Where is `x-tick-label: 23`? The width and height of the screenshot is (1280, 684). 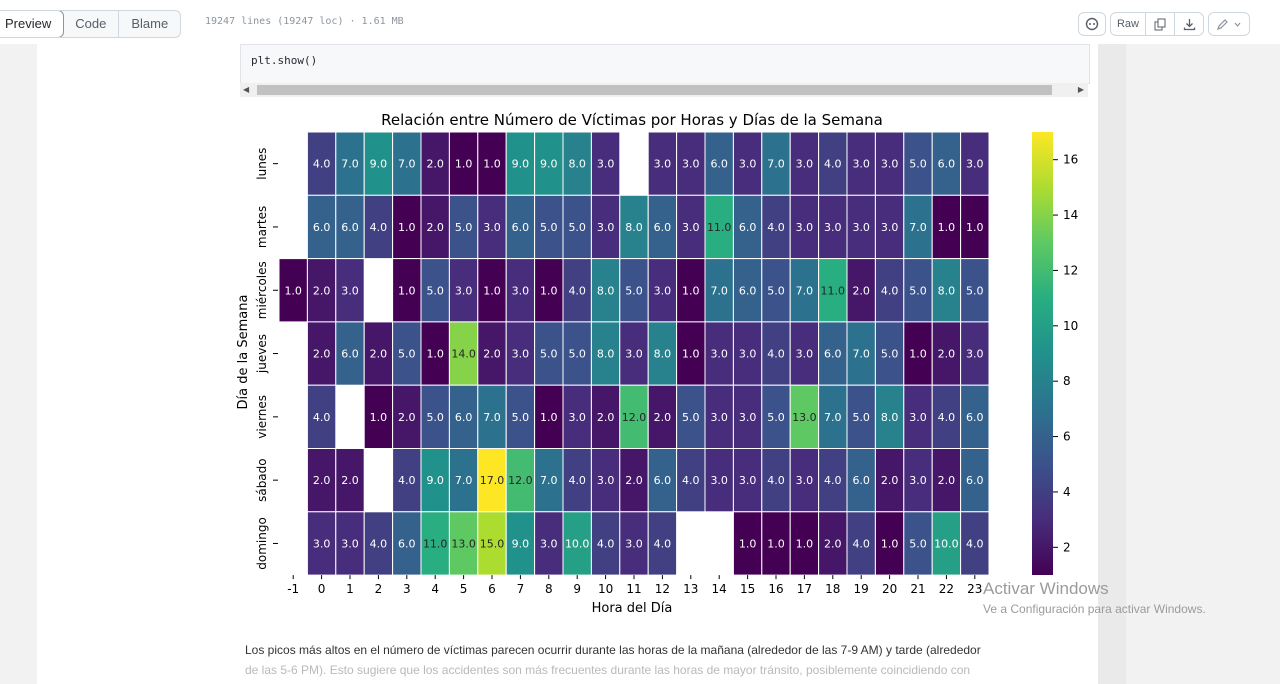
x-tick-label: 23 is located at coordinates (974, 589).